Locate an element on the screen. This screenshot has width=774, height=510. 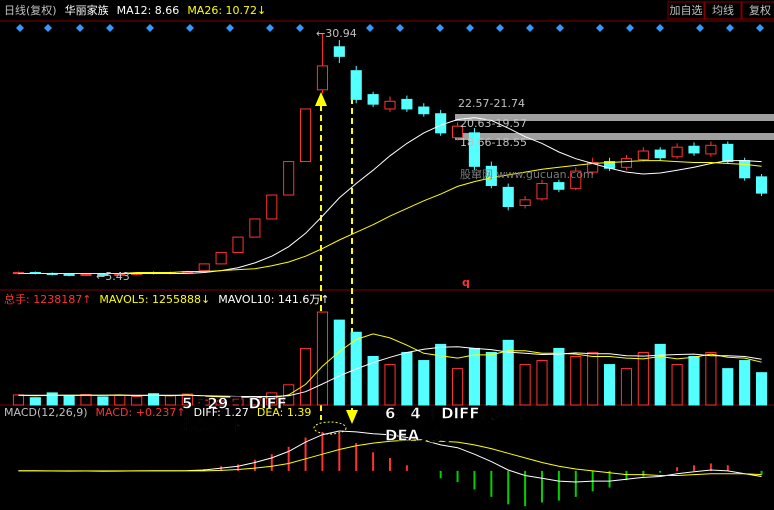
legend-label: 华丽家族 is located at coordinates (87, 10).